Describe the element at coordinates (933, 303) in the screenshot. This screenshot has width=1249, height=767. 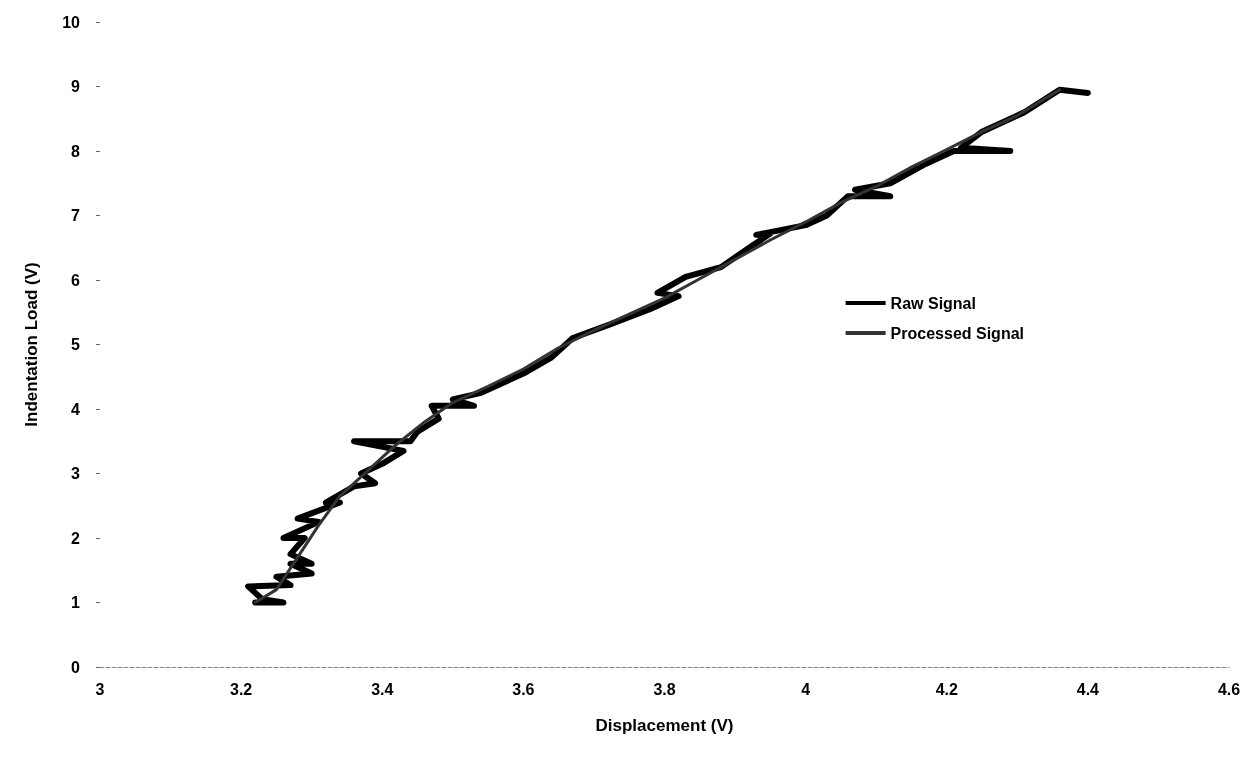
I see `legend-label: Raw Signal` at that location.